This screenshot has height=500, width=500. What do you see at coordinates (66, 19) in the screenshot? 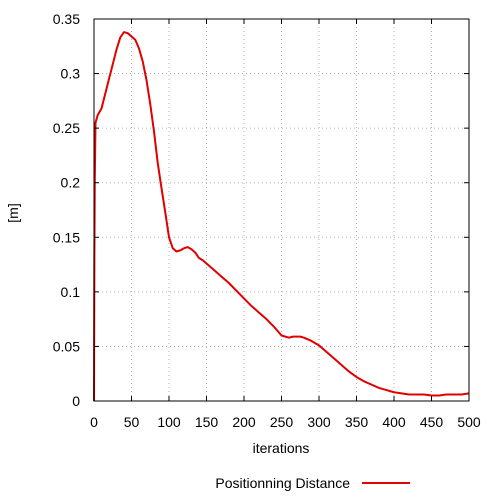
I see `y-tick-label: 0.35` at bounding box center [66, 19].